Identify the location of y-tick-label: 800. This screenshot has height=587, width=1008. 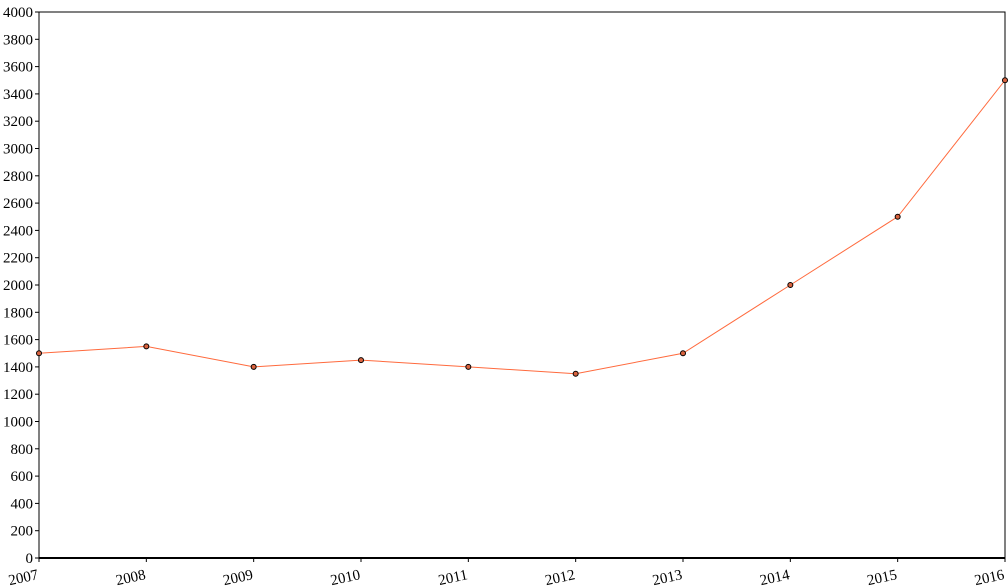
(22, 450).